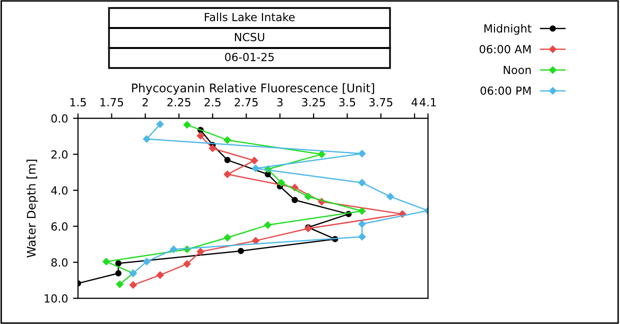  I want to click on x-tick-label: 1.5, so click(78, 102).